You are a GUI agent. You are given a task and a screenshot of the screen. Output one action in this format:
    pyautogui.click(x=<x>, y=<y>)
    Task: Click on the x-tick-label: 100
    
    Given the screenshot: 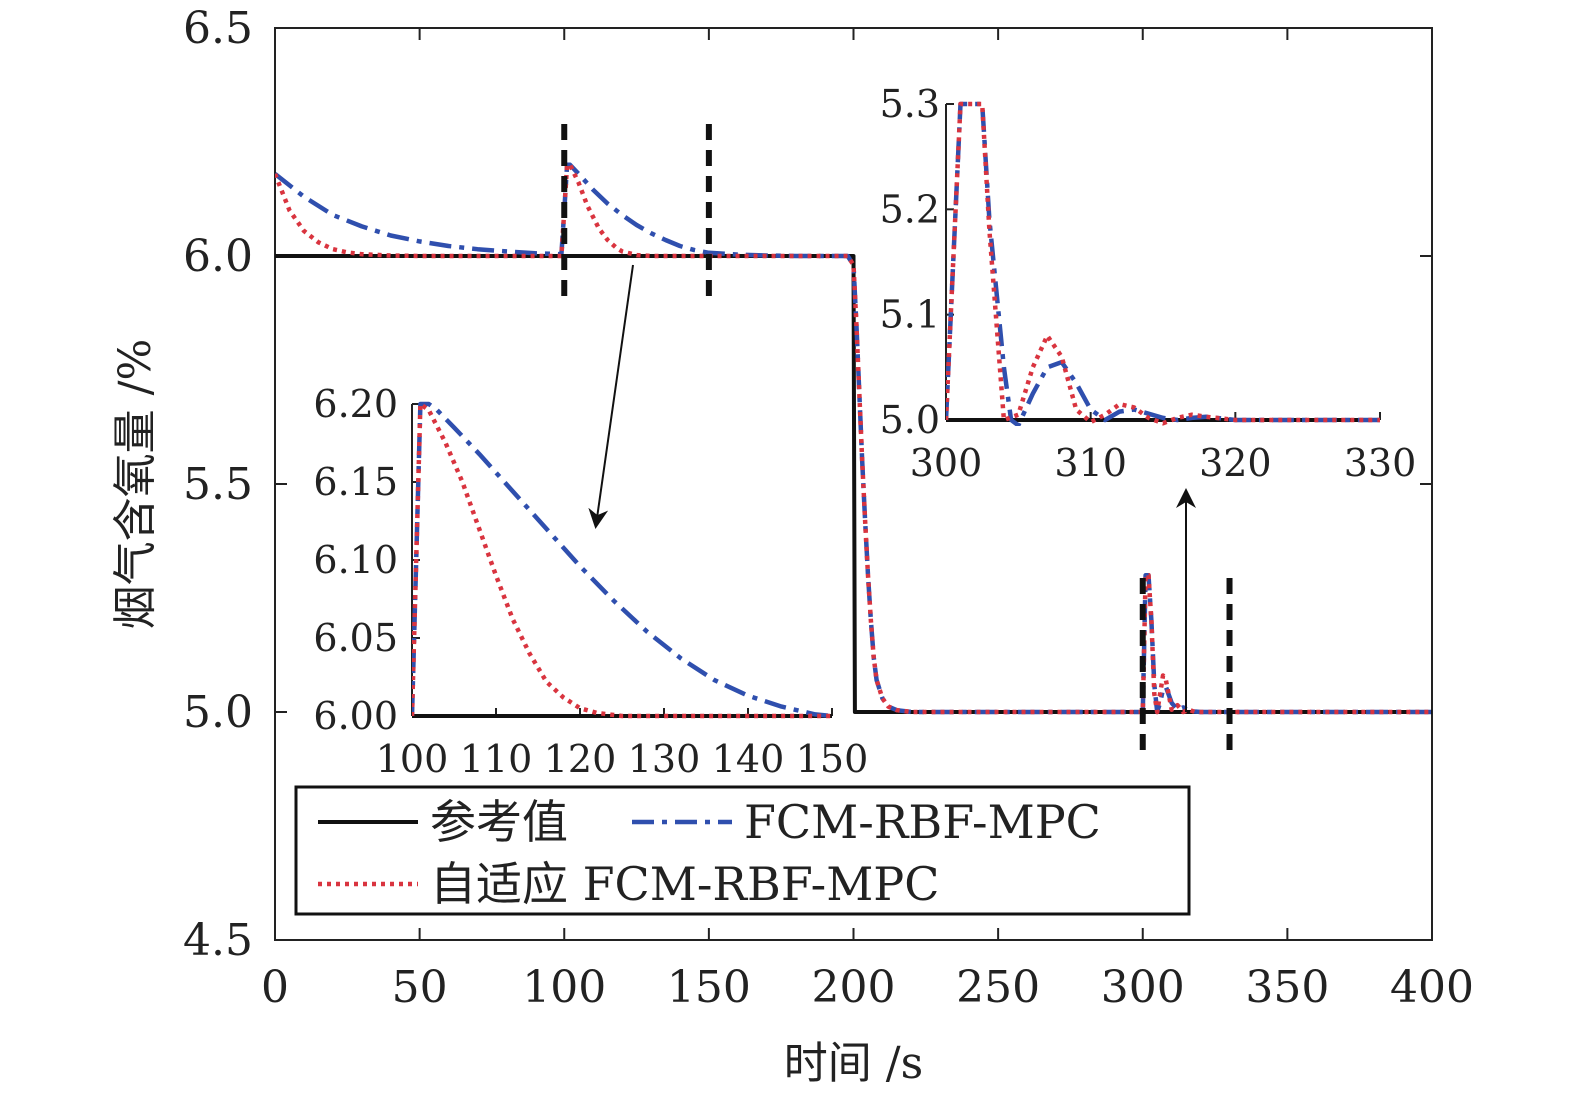 What is the action you would take?
    pyautogui.click(x=564, y=987)
    